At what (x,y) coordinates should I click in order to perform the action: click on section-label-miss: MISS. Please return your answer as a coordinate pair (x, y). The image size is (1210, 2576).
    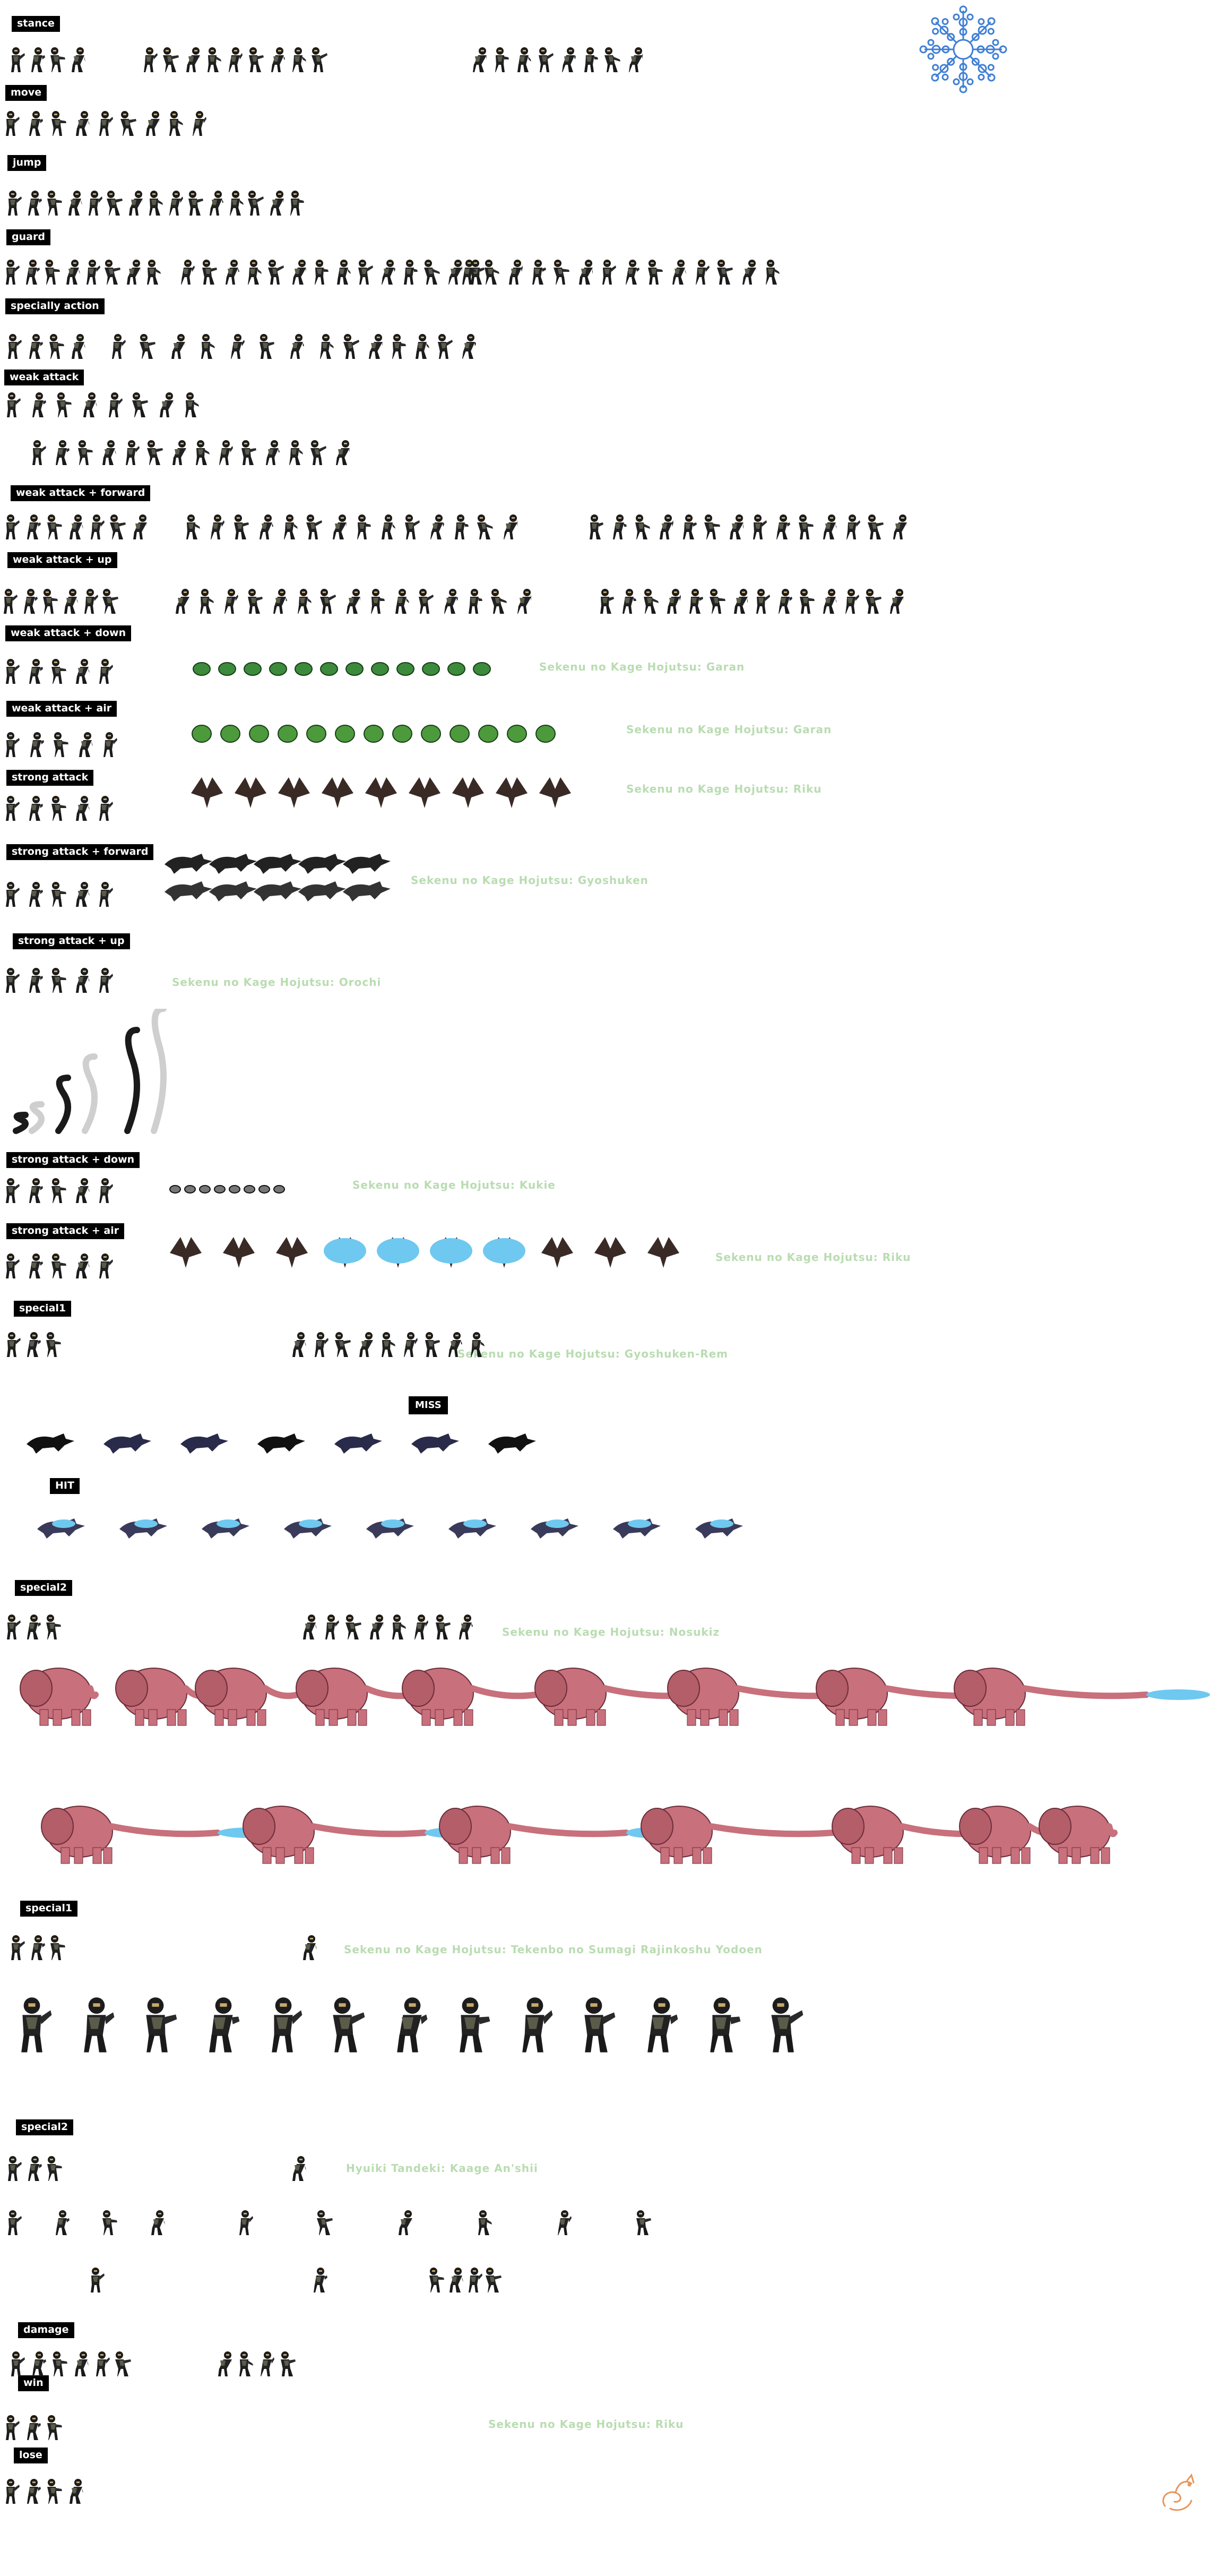
    Looking at the image, I should click on (428, 1405).